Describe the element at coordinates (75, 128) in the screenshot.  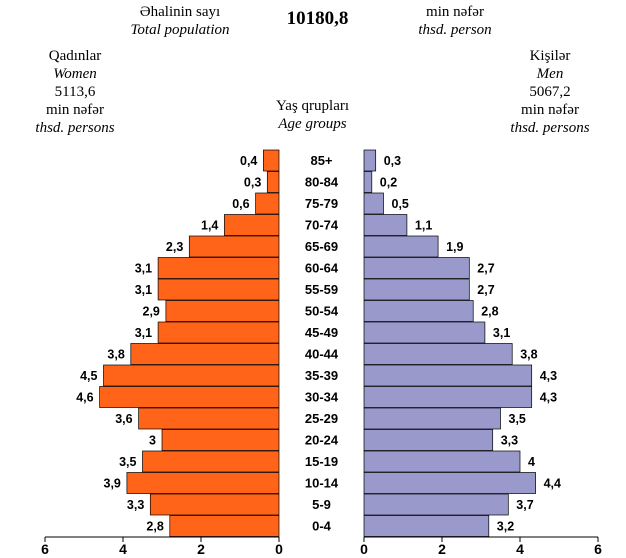
I see `women-unit-en: thsd. persons` at that location.